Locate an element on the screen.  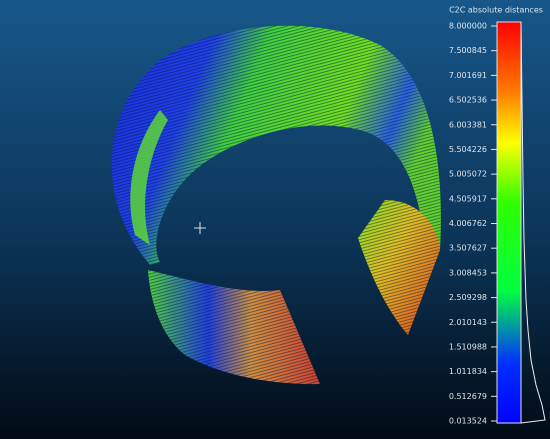
scale-label: 1.510988 is located at coordinates (468, 346).